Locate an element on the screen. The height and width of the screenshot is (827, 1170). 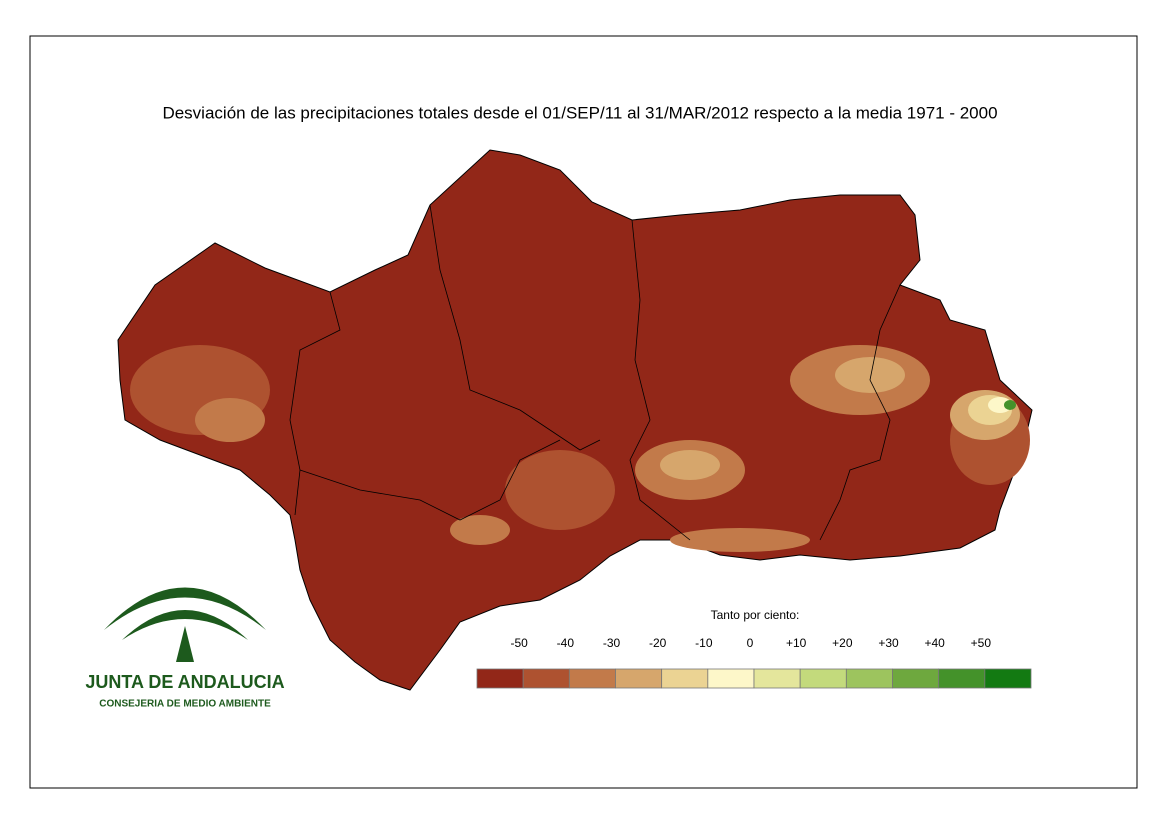
legend-label: +50 is located at coordinates (981, 643).